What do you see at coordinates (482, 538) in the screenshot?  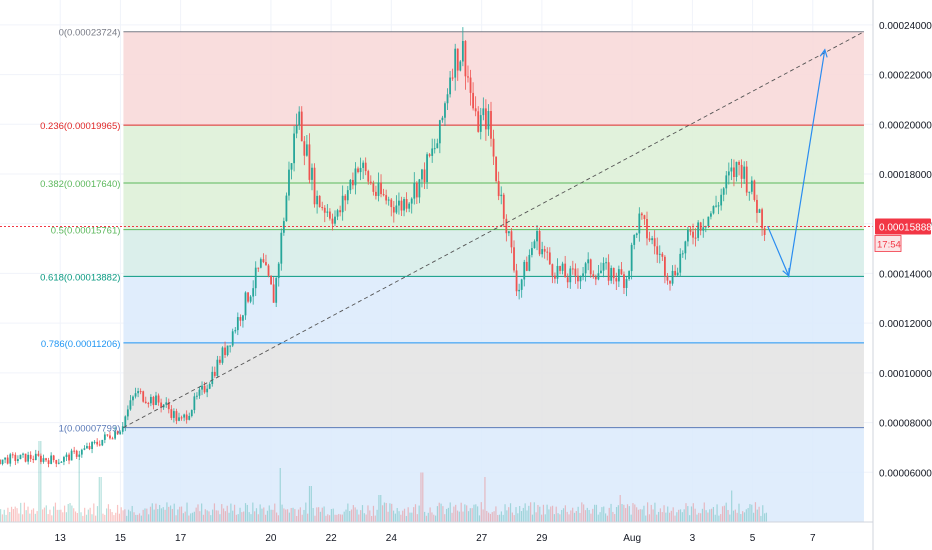 I see `time-tick-label: 27` at bounding box center [482, 538].